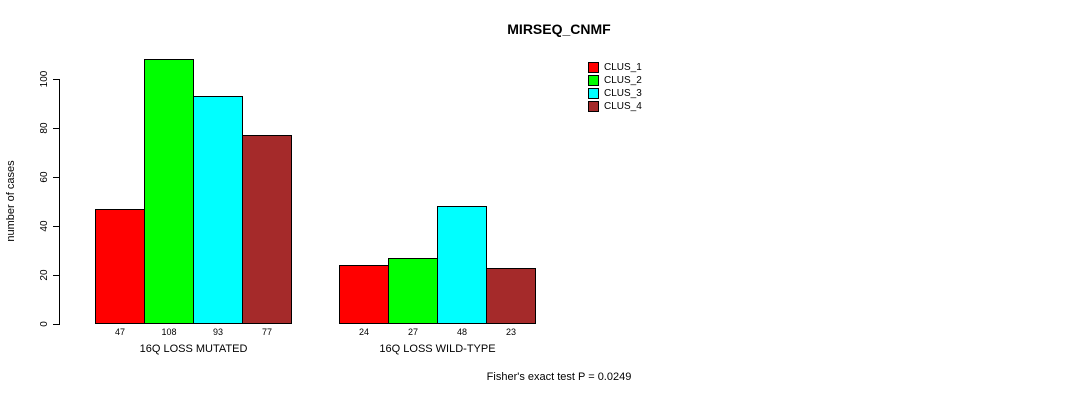 This screenshot has height=400, width=1090. I want to click on bar-value-label: 93, so click(217, 332).